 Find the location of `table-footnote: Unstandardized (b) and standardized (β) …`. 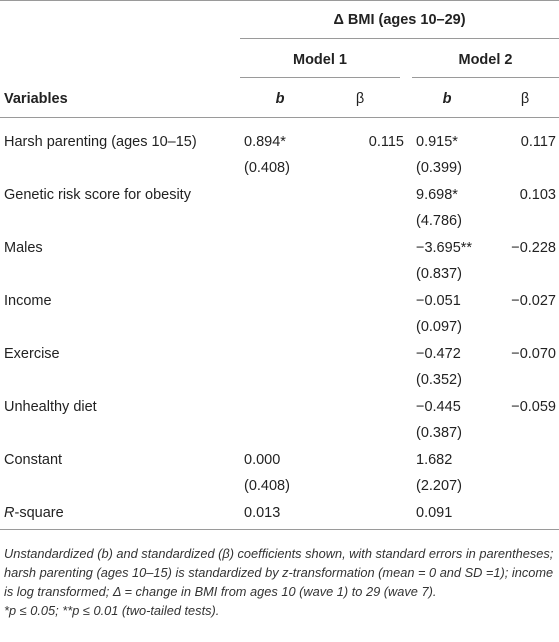

table-footnote: Unstandardized (b) and standardized (β) … is located at coordinates (280, 582).